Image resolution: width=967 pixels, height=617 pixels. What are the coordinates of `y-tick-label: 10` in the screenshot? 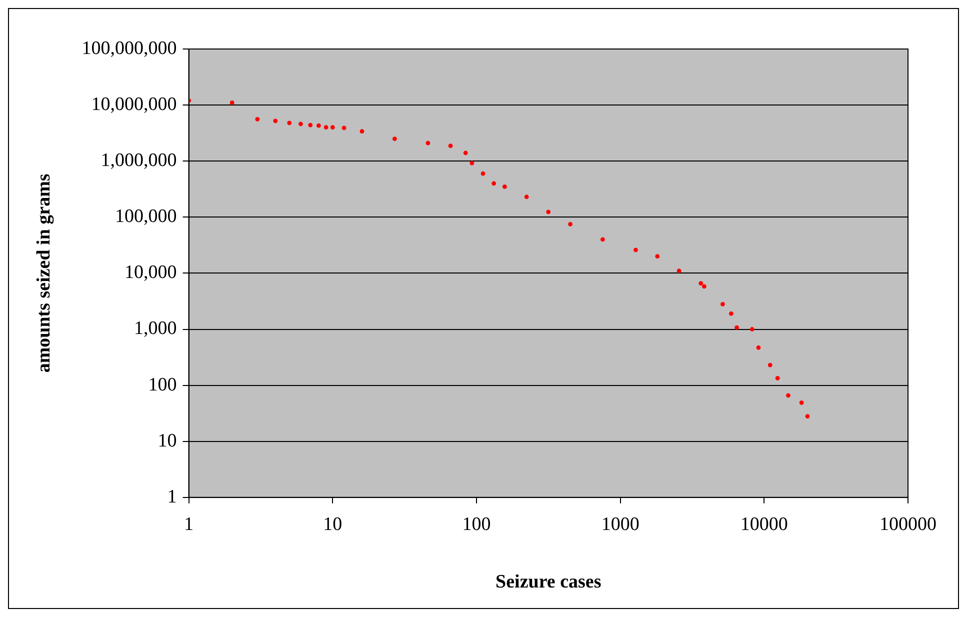 It's located at (167, 441).